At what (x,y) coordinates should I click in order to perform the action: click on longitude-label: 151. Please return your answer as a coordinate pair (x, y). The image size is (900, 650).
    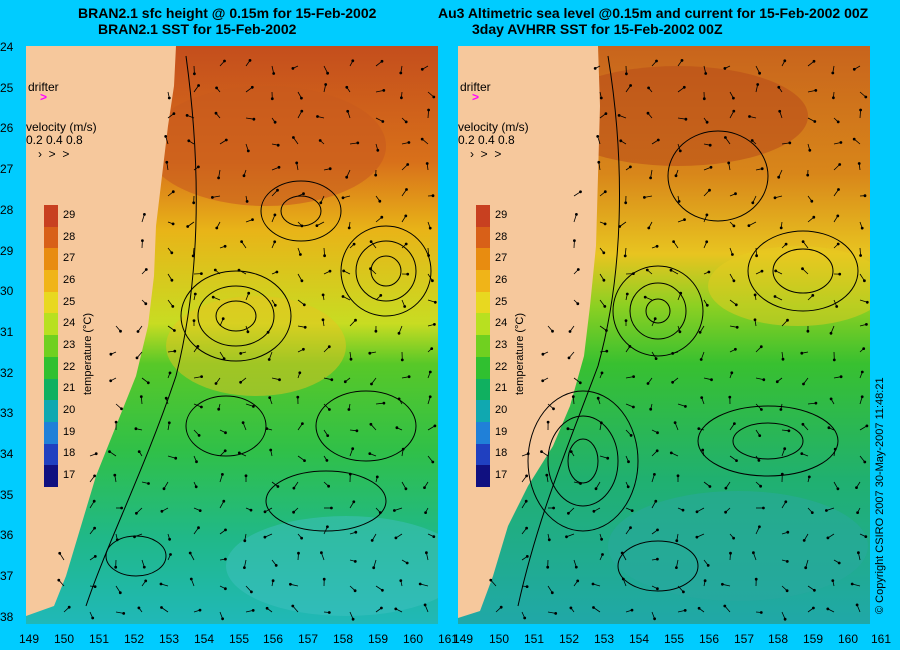
    Looking at the image, I should click on (99, 639).